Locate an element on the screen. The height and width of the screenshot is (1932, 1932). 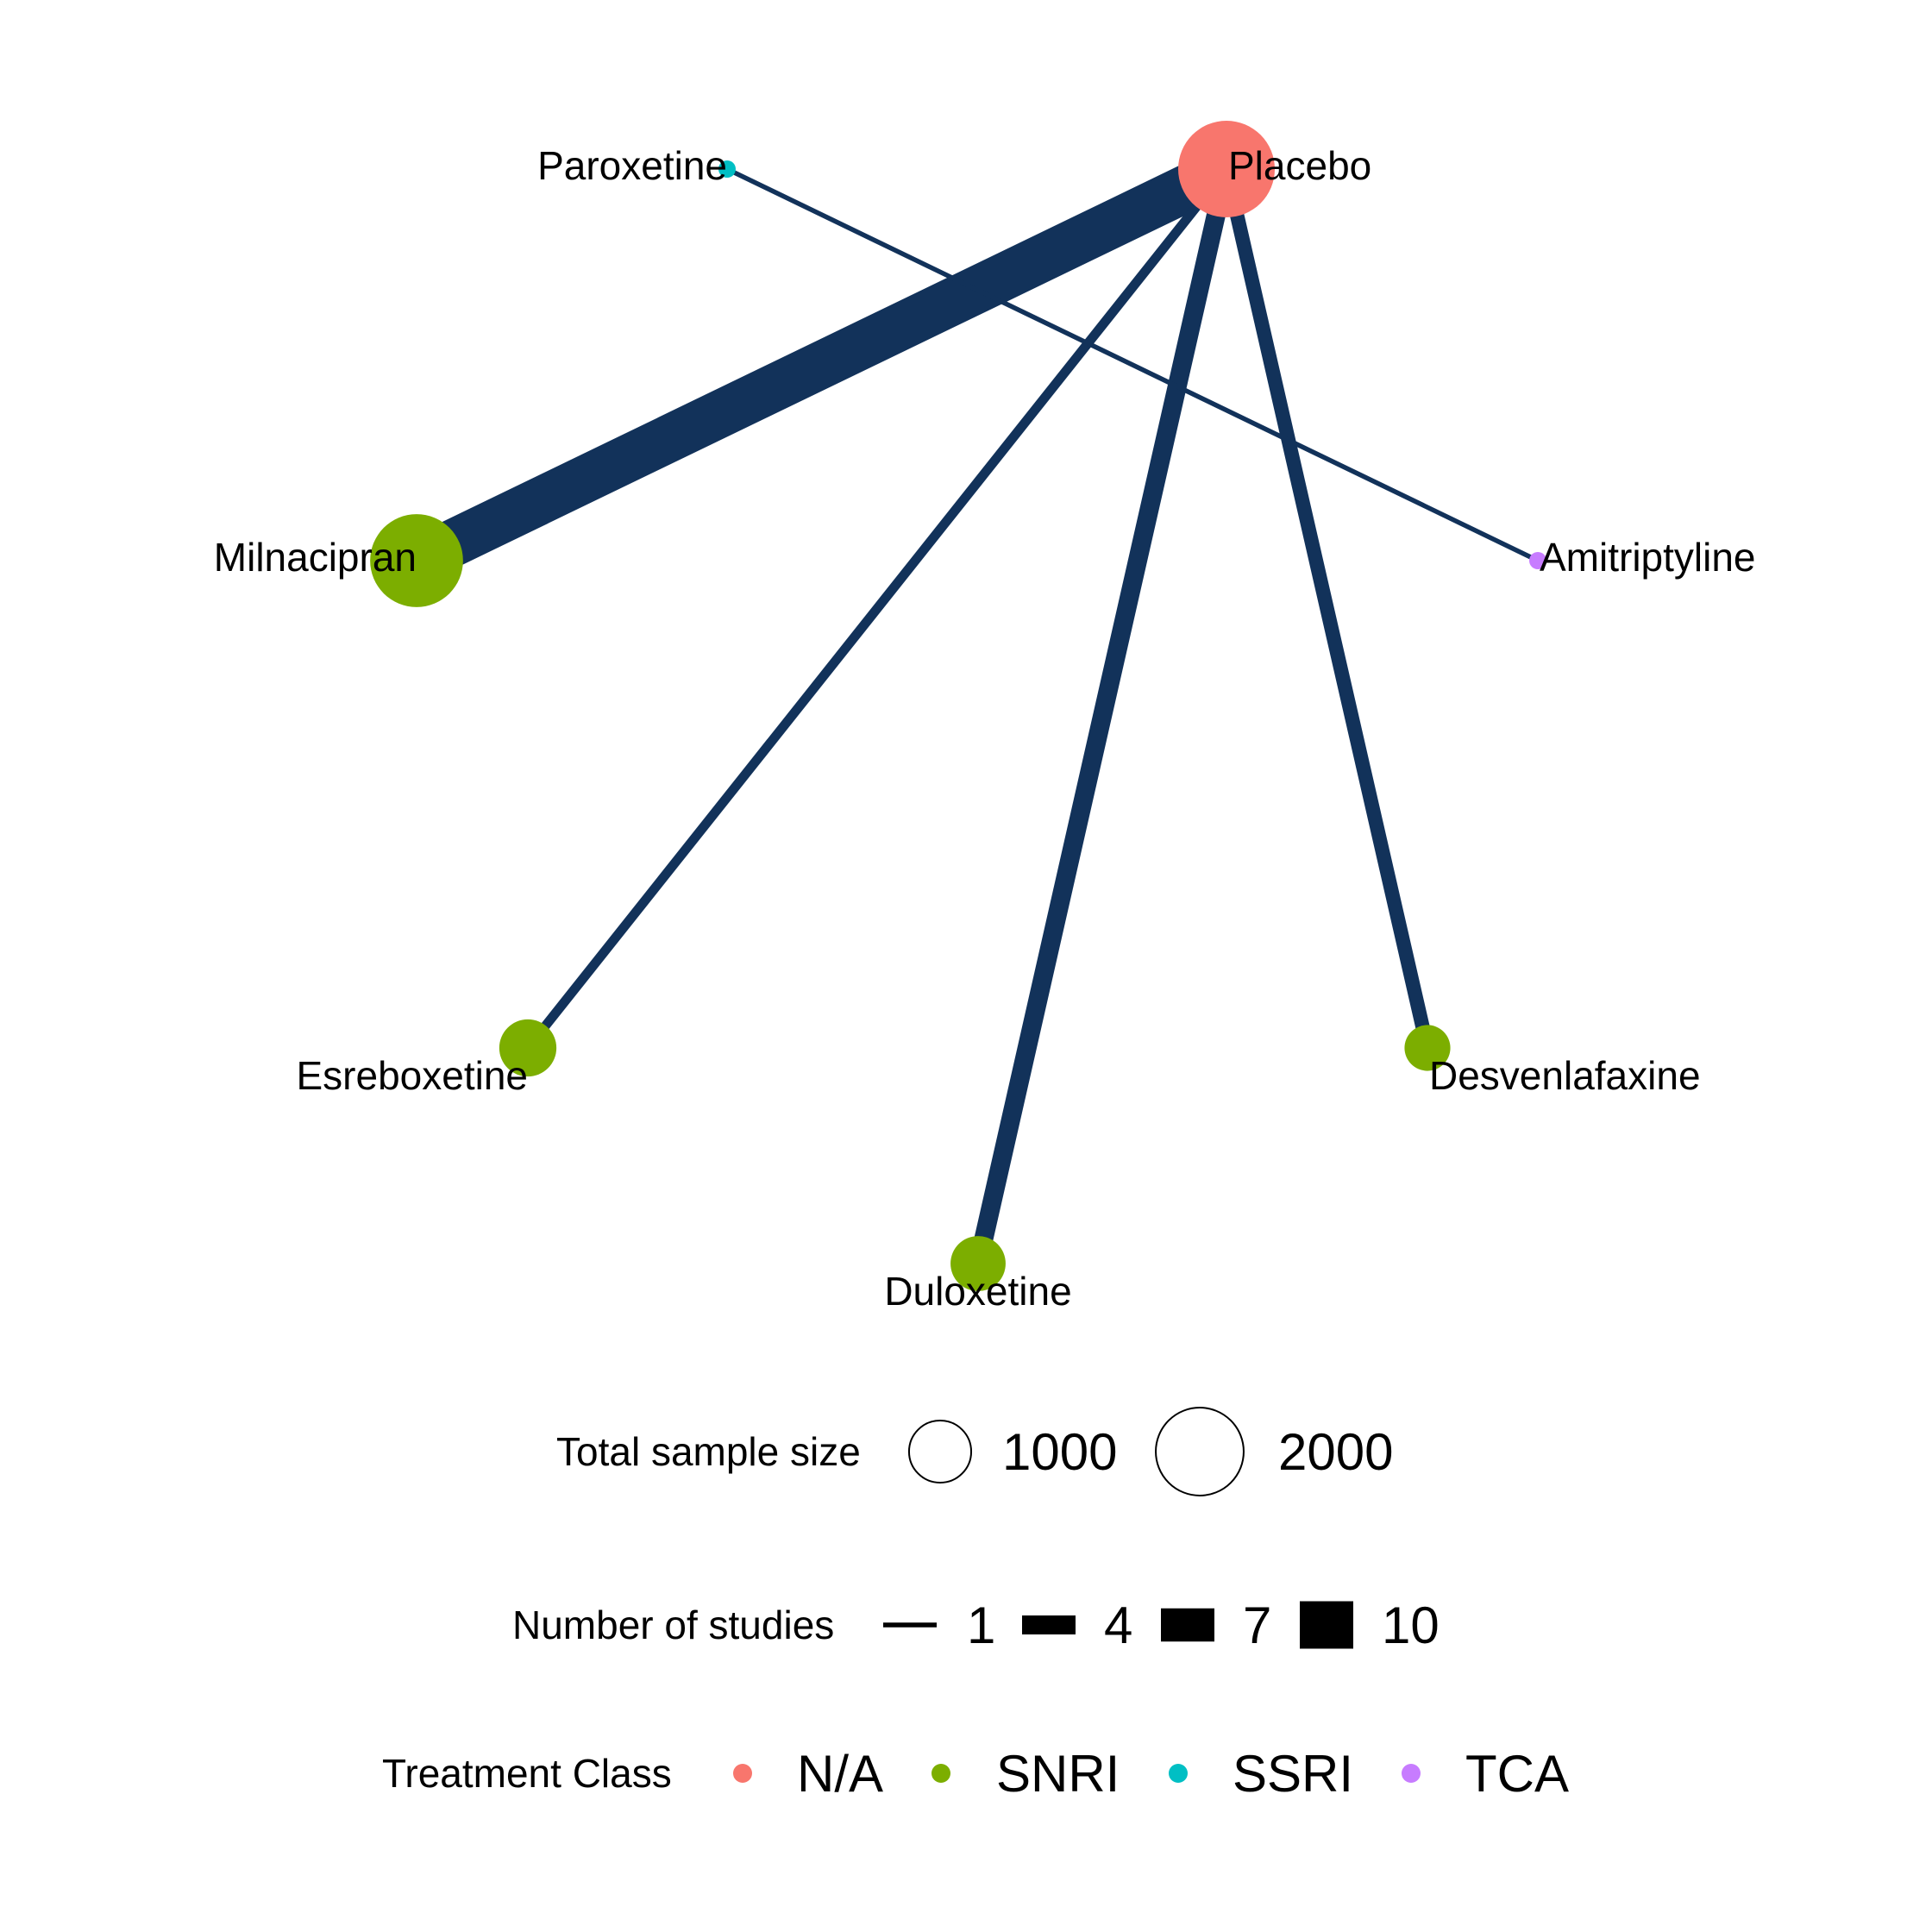
node-milnacipran is located at coordinates (416, 560).